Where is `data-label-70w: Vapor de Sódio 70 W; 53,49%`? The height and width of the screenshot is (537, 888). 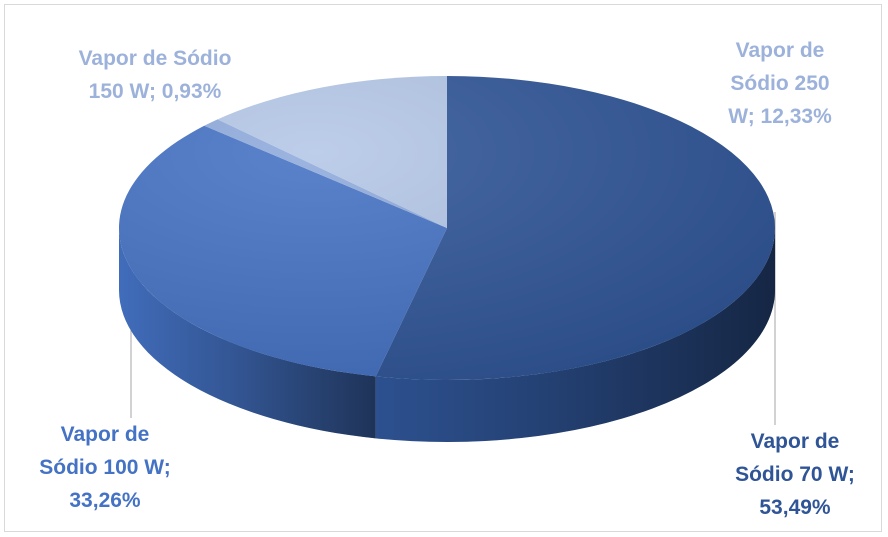
data-label-70w: Vapor de Sódio 70 W; 53,49% is located at coordinates (795, 474).